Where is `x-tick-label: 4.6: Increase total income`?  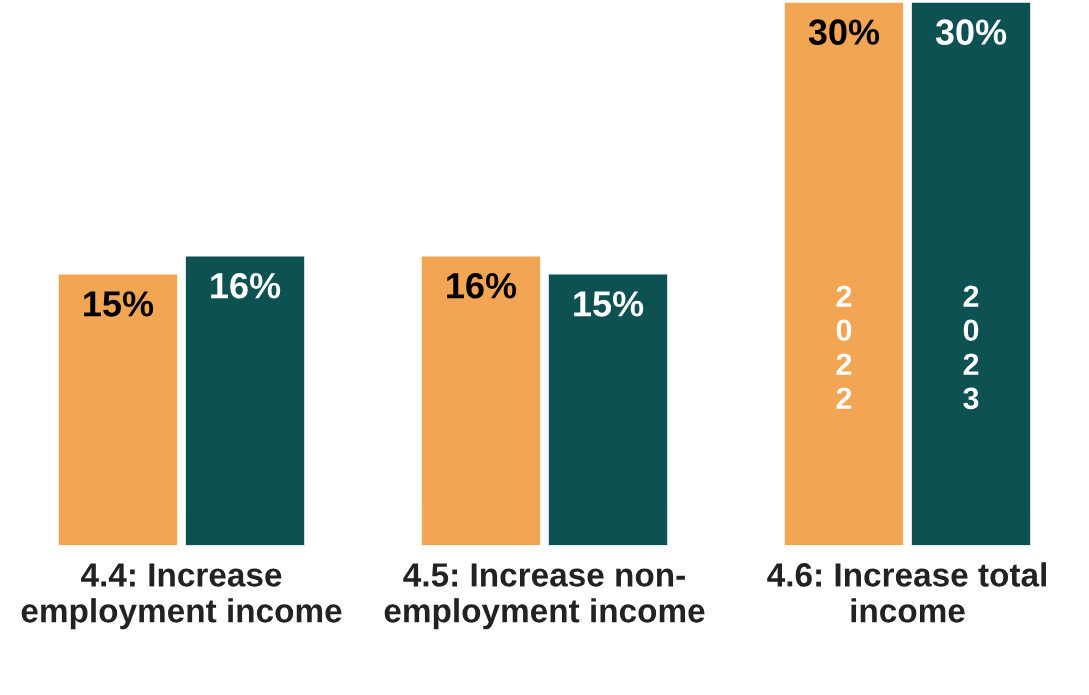
x-tick-label: 4.6: Increase total income is located at coordinates (906, 592).